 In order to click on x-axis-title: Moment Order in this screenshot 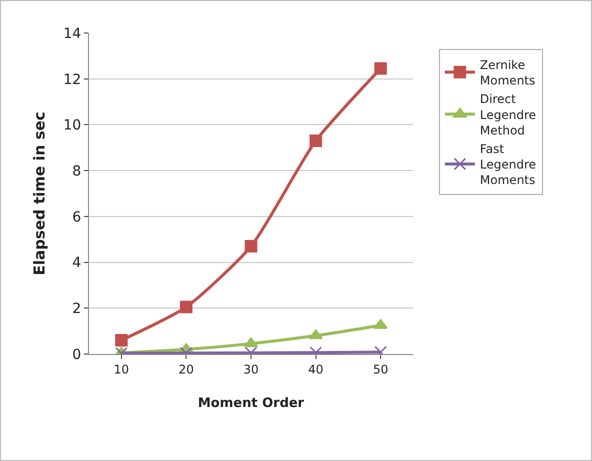, I will do `click(251, 403)`.